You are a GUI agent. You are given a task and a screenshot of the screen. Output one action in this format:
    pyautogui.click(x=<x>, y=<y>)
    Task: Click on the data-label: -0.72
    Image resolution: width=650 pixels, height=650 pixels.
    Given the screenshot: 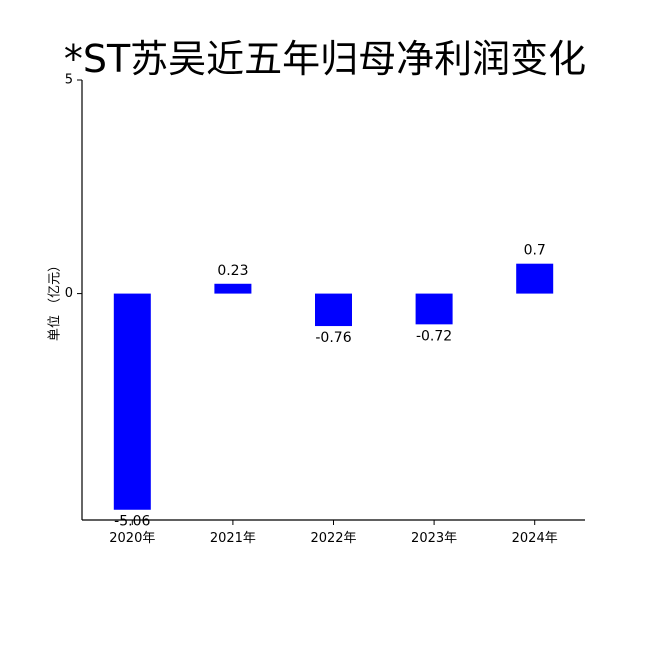 What is the action you would take?
    pyautogui.click(x=434, y=336)
    